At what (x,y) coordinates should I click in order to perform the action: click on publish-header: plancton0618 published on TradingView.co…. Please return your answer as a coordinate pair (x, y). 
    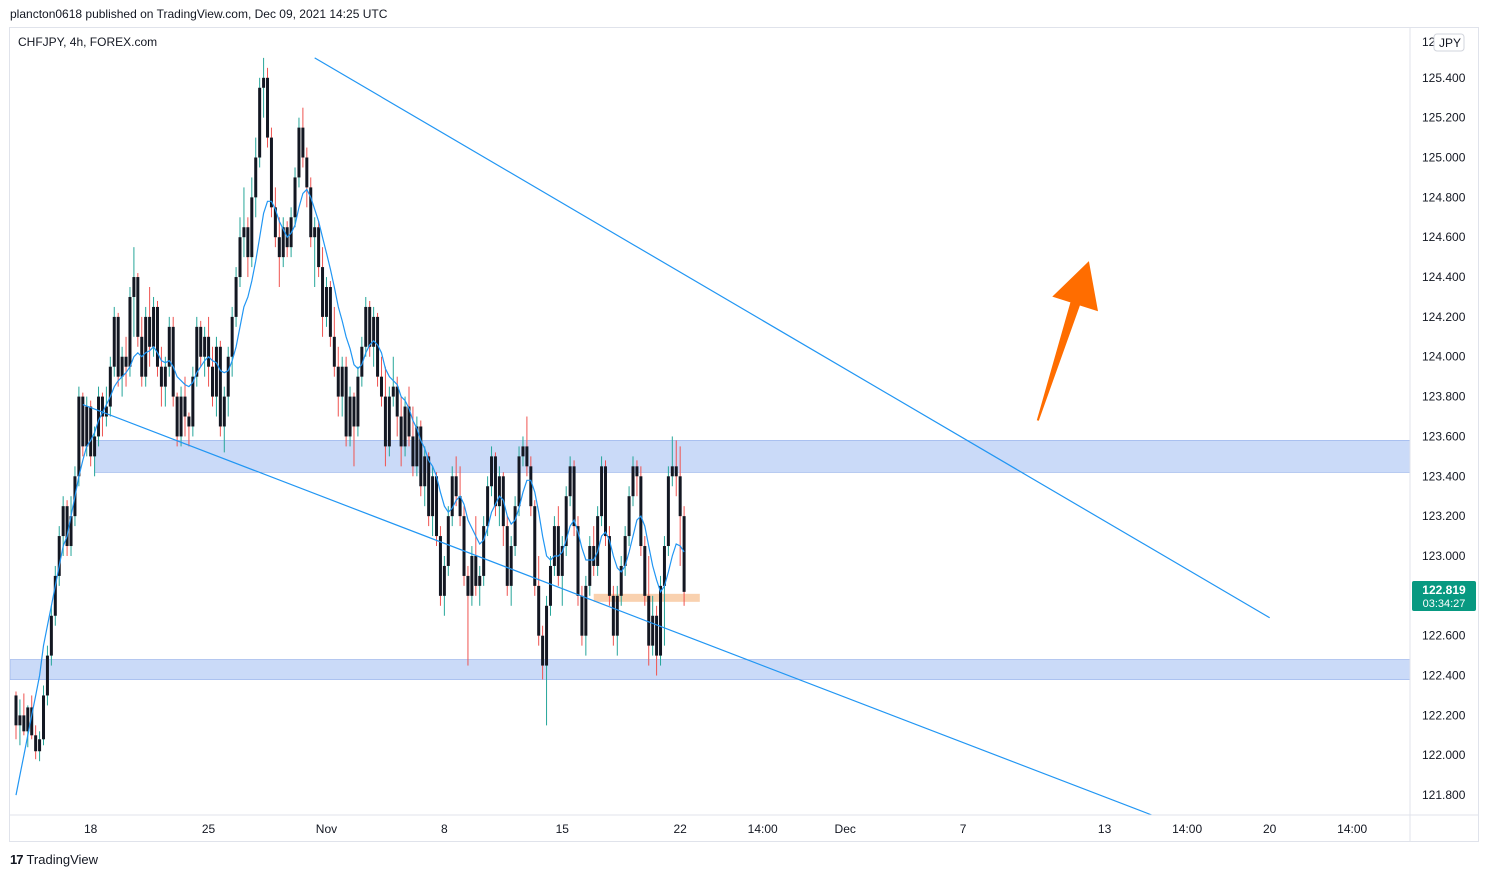
    Looking at the image, I should click on (199, 14).